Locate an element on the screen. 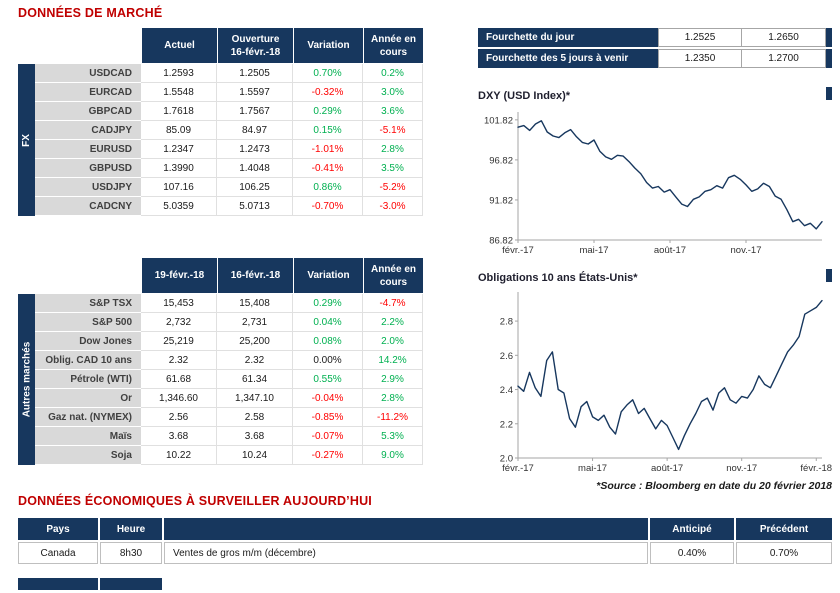  fx-header-line: Variation is located at coordinates (328, 45).